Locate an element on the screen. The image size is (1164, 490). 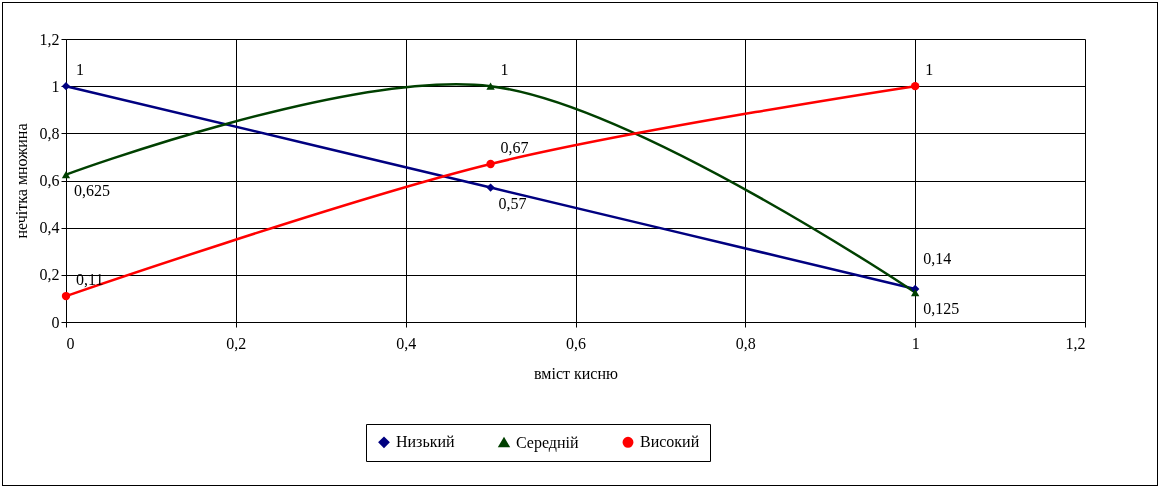
y-tick-label: 0,8 is located at coordinates (49, 133).